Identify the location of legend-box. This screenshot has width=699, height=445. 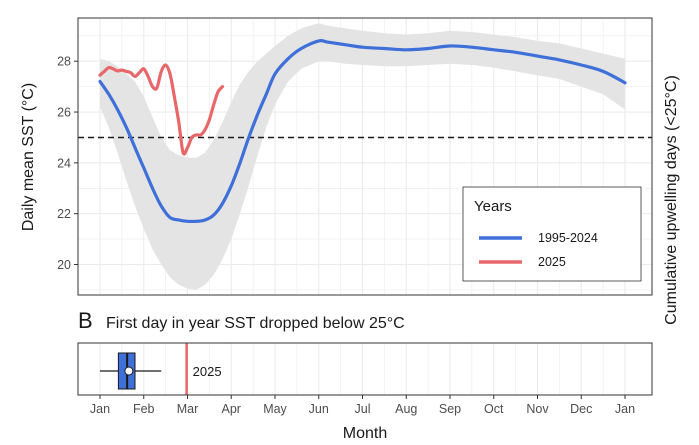
(552, 234).